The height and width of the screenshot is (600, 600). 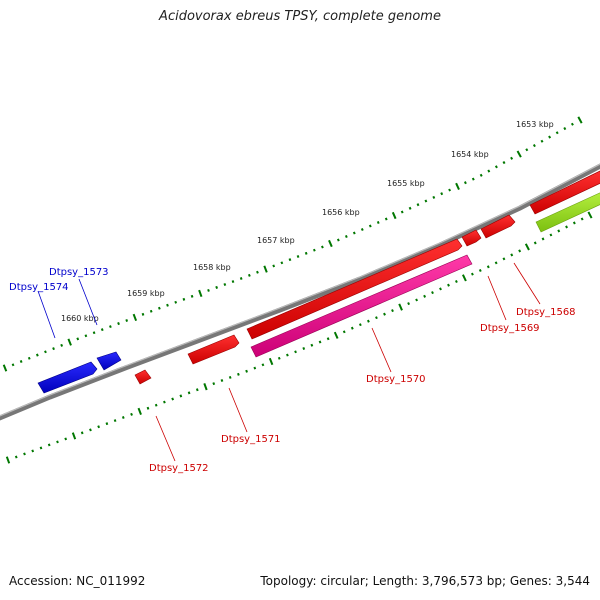 What do you see at coordinates (276, 240) in the screenshot?
I see `tick-label-1657: 1657 kbp` at bounding box center [276, 240].